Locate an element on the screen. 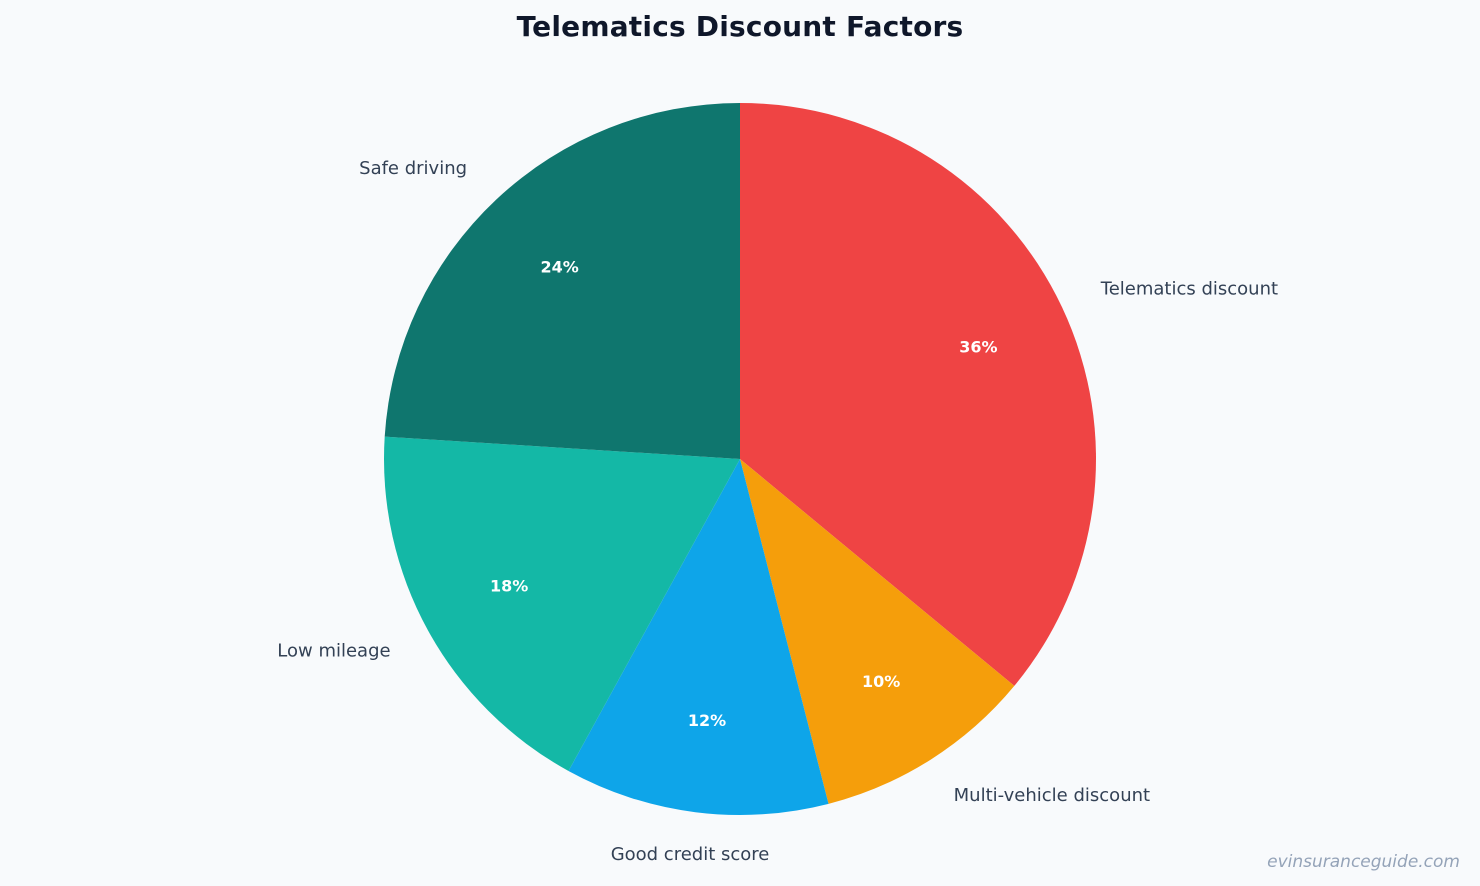  slice-label-good-credit-score: Good credit score is located at coordinates (690, 854).